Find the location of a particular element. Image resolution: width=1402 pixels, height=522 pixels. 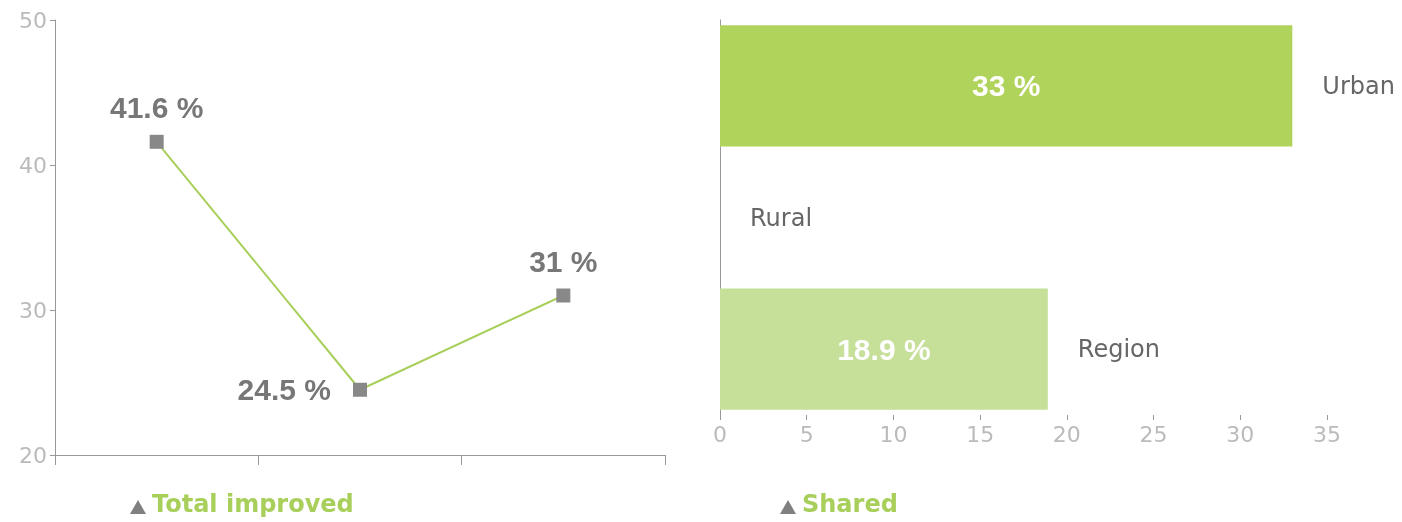

data-label: 24.5 % is located at coordinates (284, 390).